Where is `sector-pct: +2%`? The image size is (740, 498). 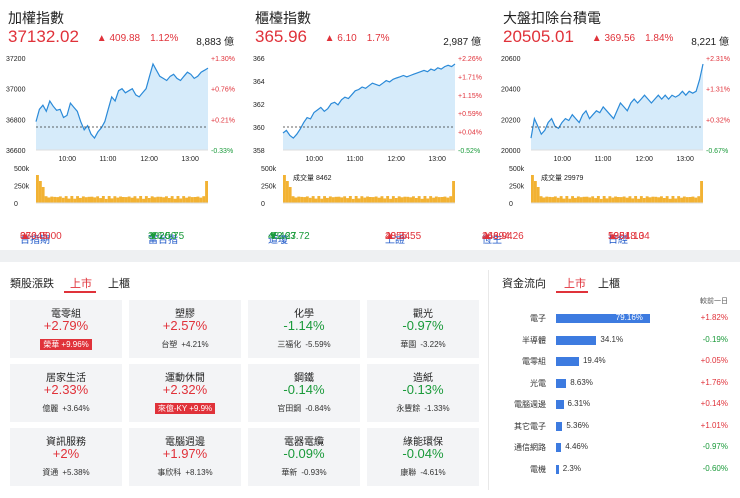
sector-pct: +2% is located at coordinates (66, 453).